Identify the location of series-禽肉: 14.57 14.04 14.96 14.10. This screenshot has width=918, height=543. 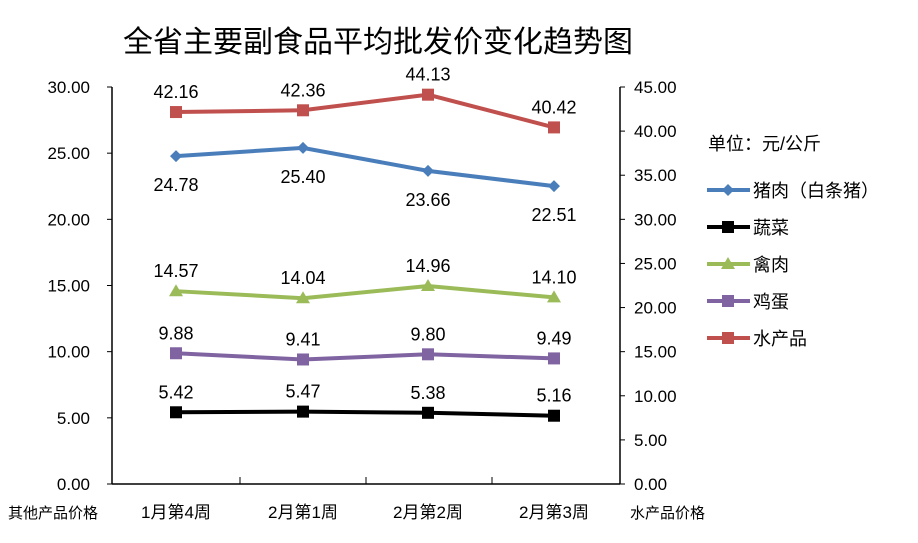
(365, 280).